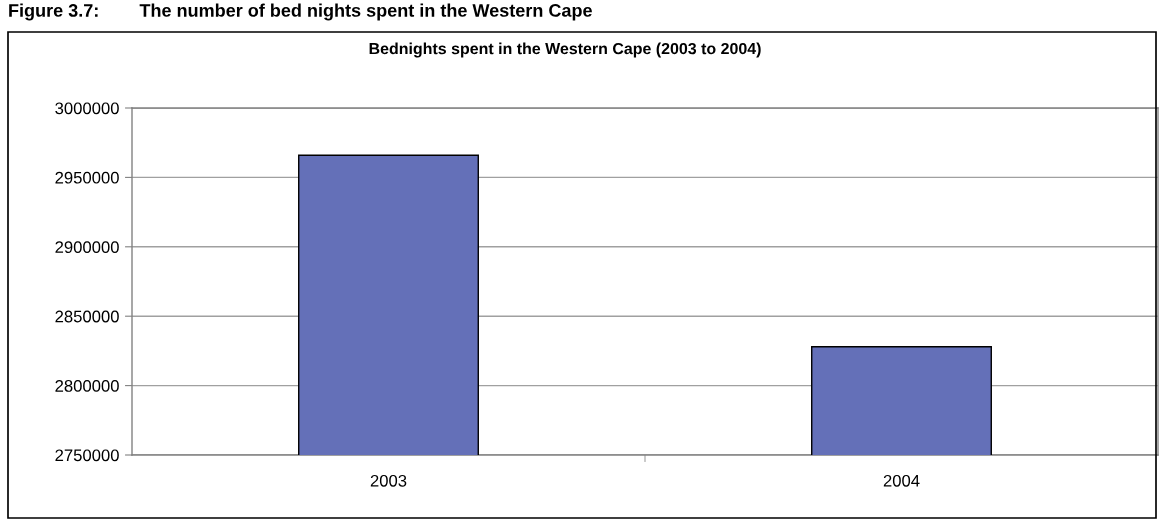  Describe the element at coordinates (565, 50) in the screenshot. I see `chart-title: Bednights spent in the Western Cape (2003 to 2004)` at that location.